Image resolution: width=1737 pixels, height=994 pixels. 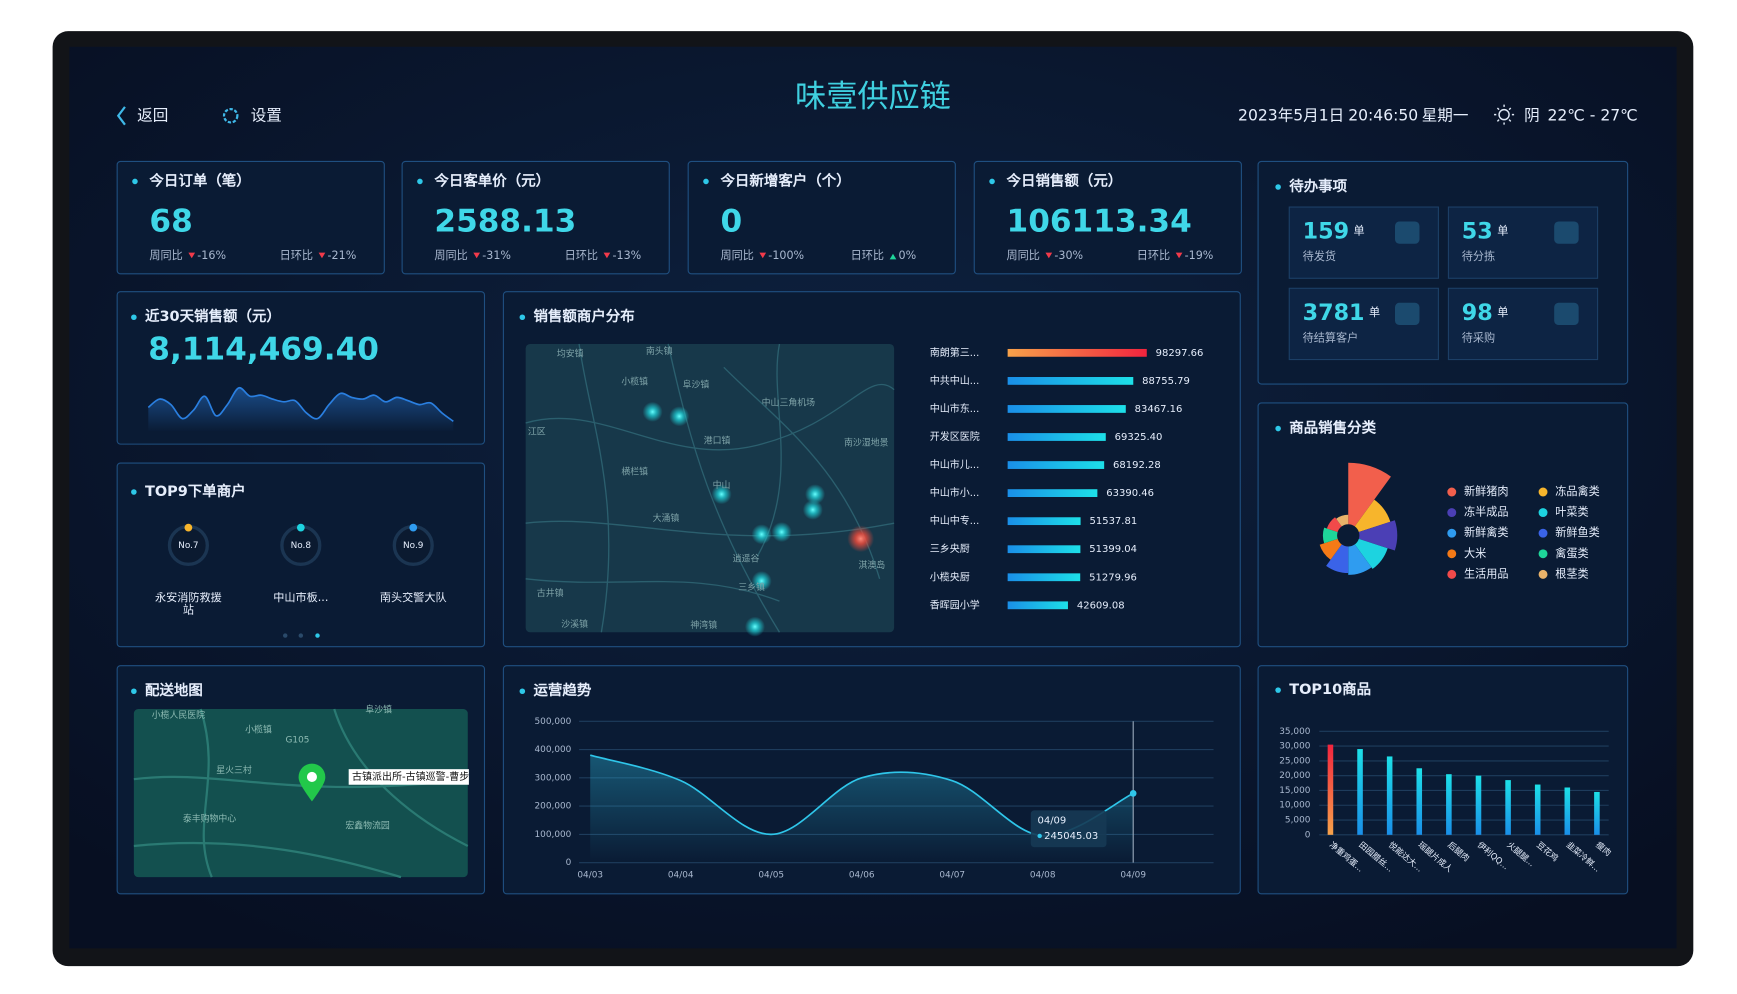 What do you see at coordinates (505, 222) in the screenshot?
I see `kpi-value: 2588.13` at bounding box center [505, 222].